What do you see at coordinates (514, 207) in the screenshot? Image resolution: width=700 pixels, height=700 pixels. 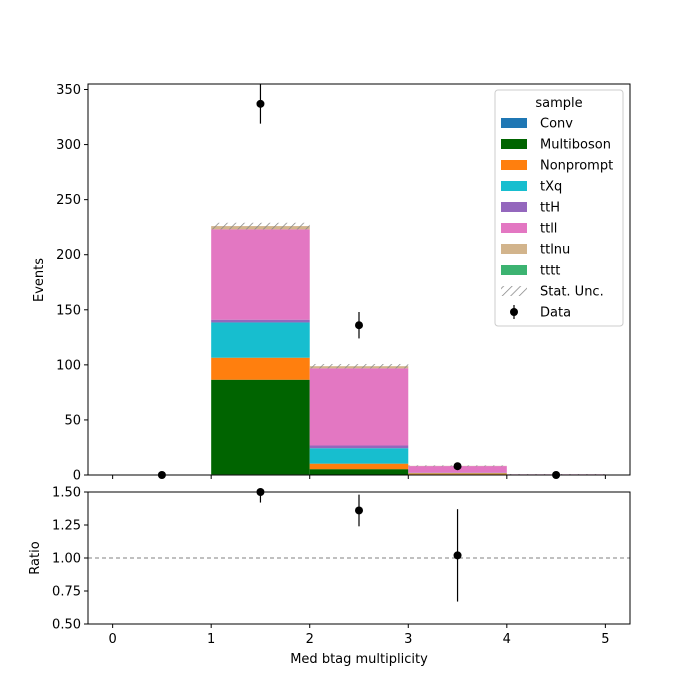 I see `legend-swatch-tth` at bounding box center [514, 207].